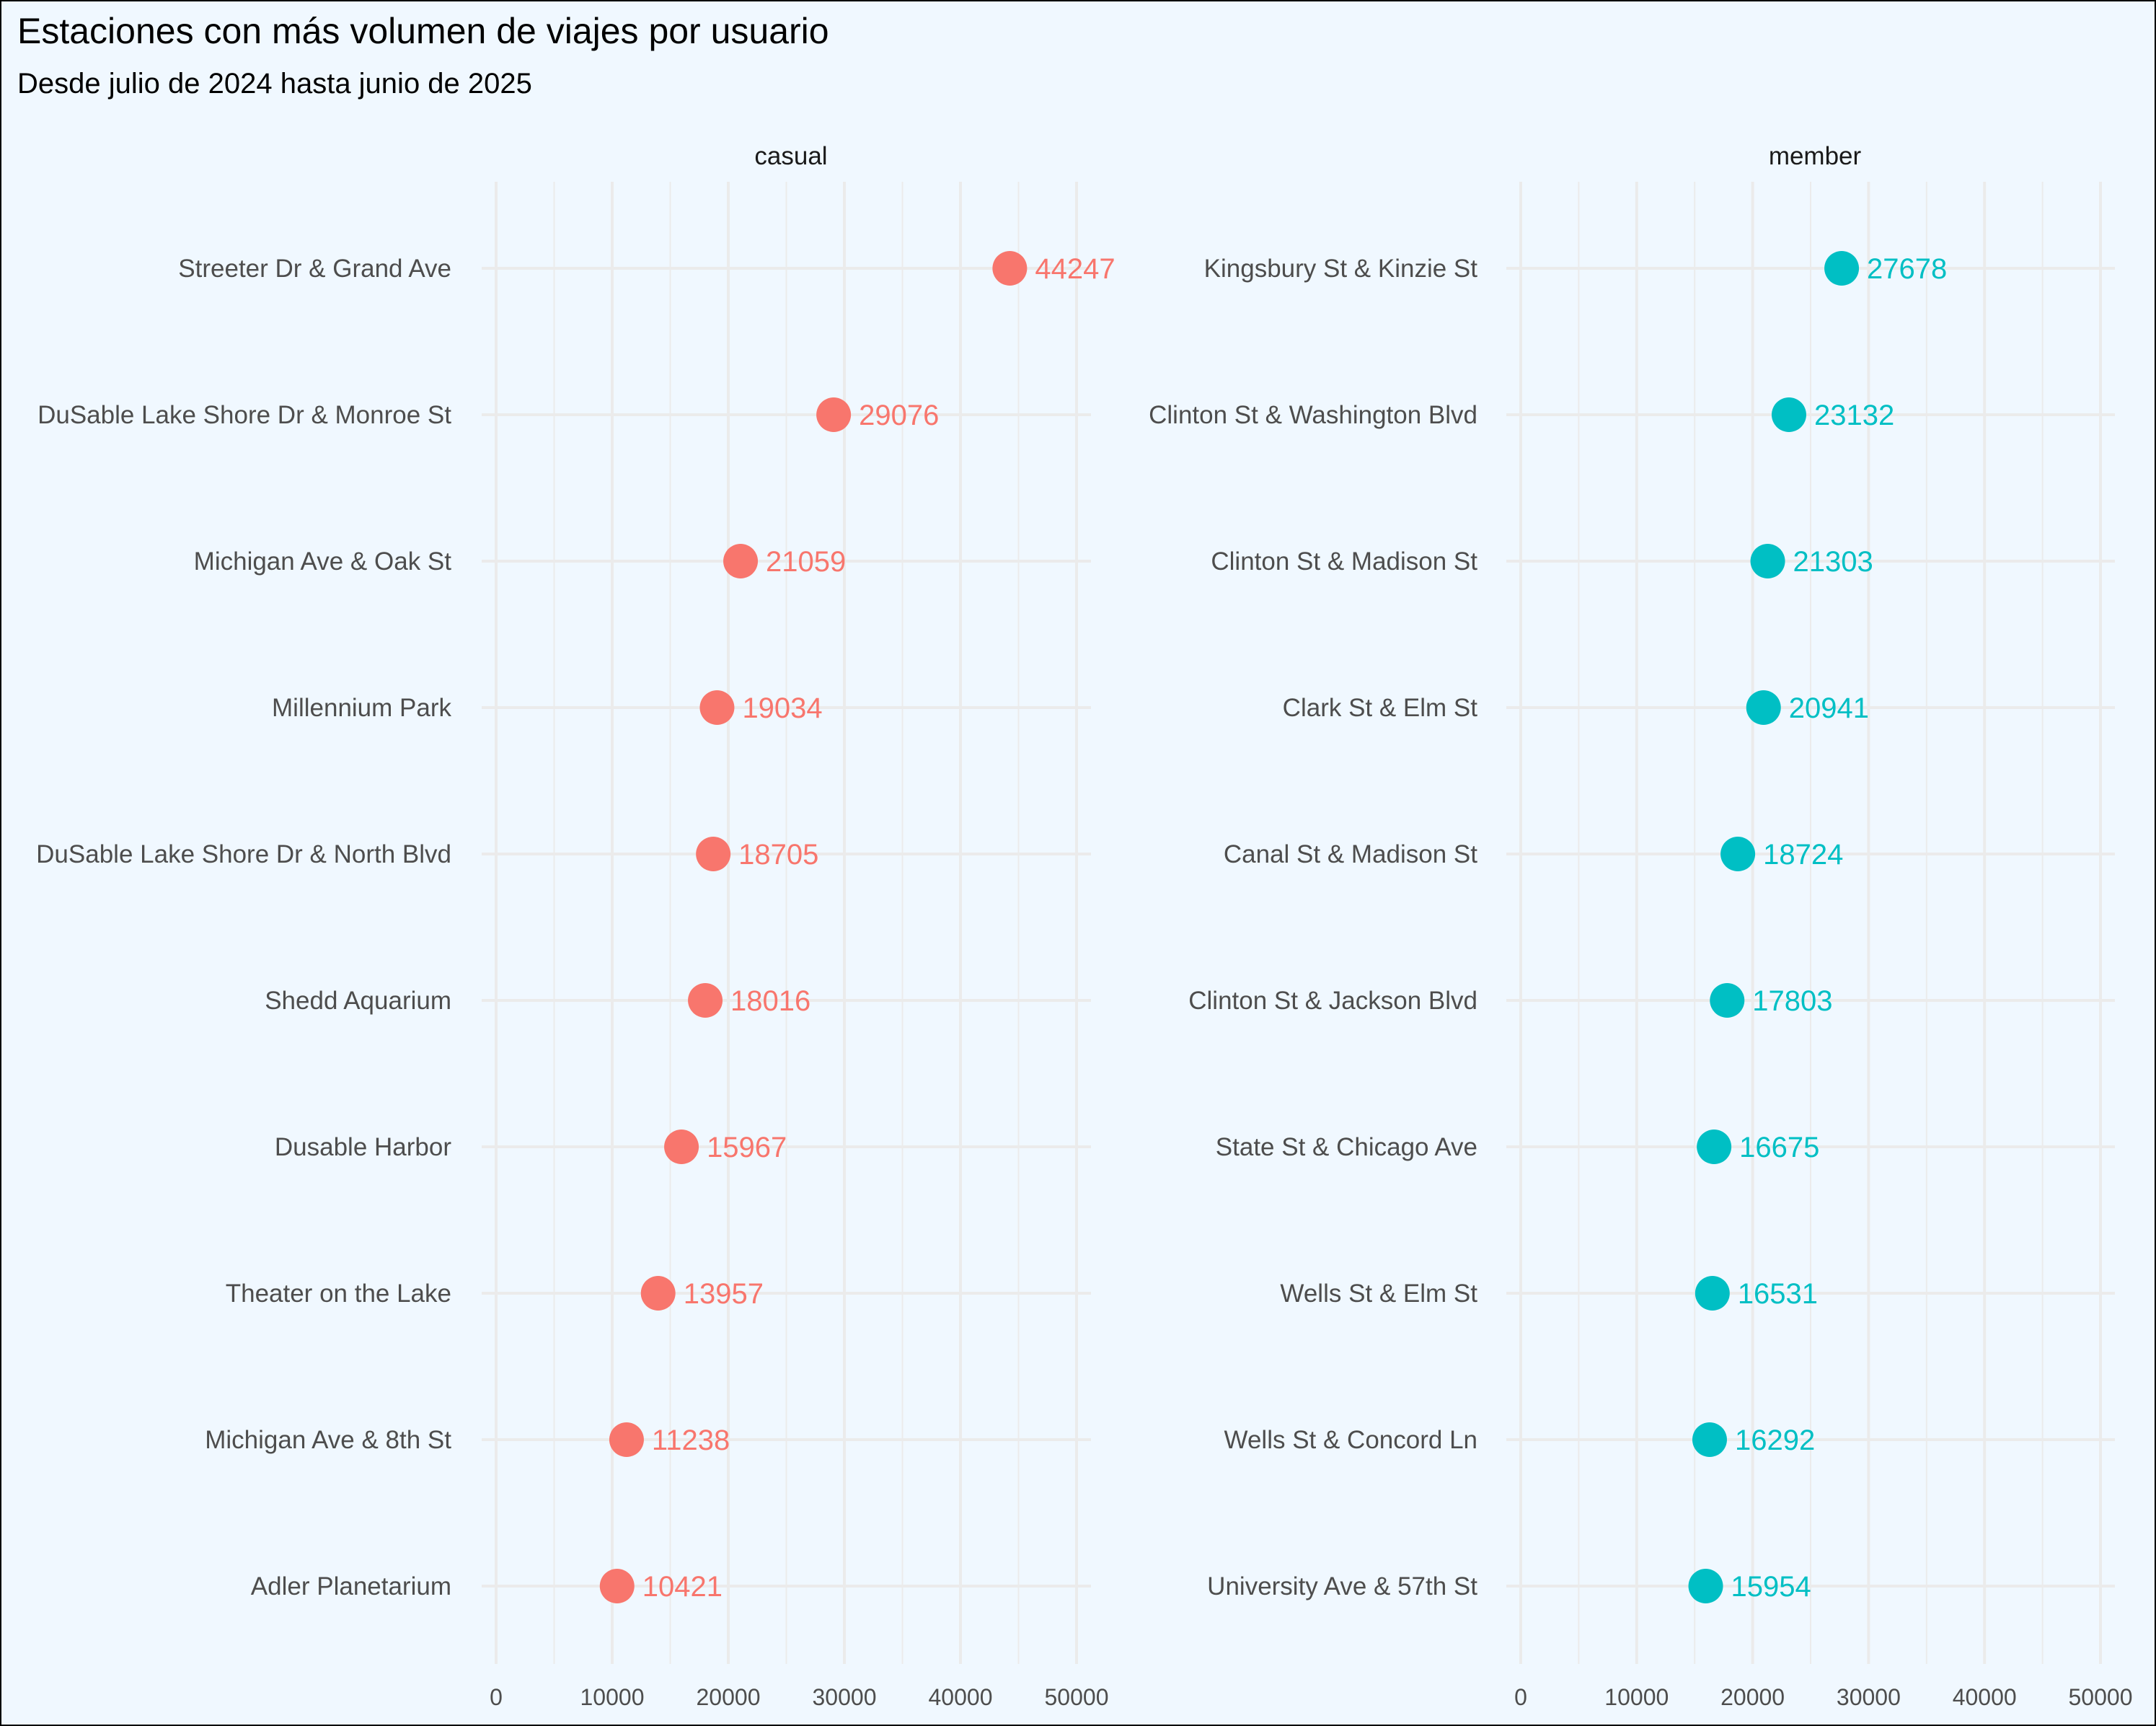 The image size is (2156, 1726). What do you see at coordinates (1344, 561) in the screenshot?
I see `station-label: Clinton St & Madison St` at bounding box center [1344, 561].